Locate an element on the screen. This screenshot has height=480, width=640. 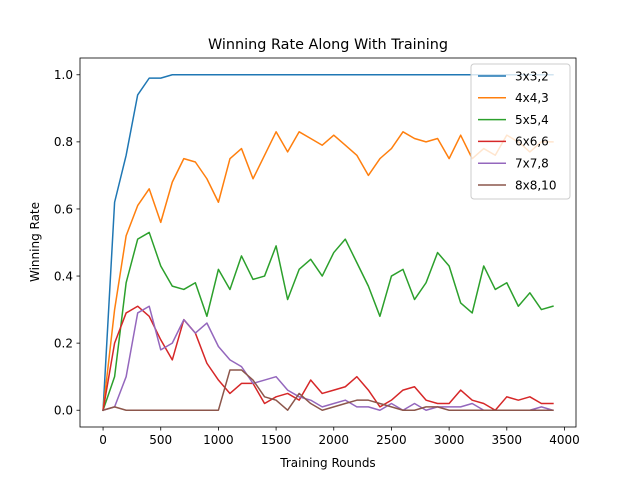
x-tick-label-1: 500 is located at coordinates (160, 440).